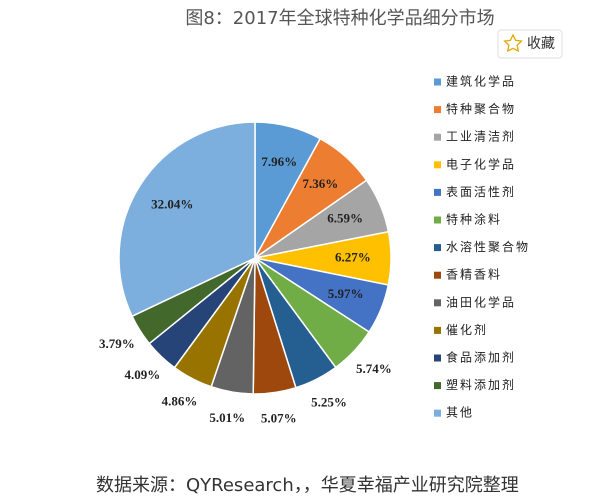  I want to click on value-label: 5.01%, so click(227, 417).